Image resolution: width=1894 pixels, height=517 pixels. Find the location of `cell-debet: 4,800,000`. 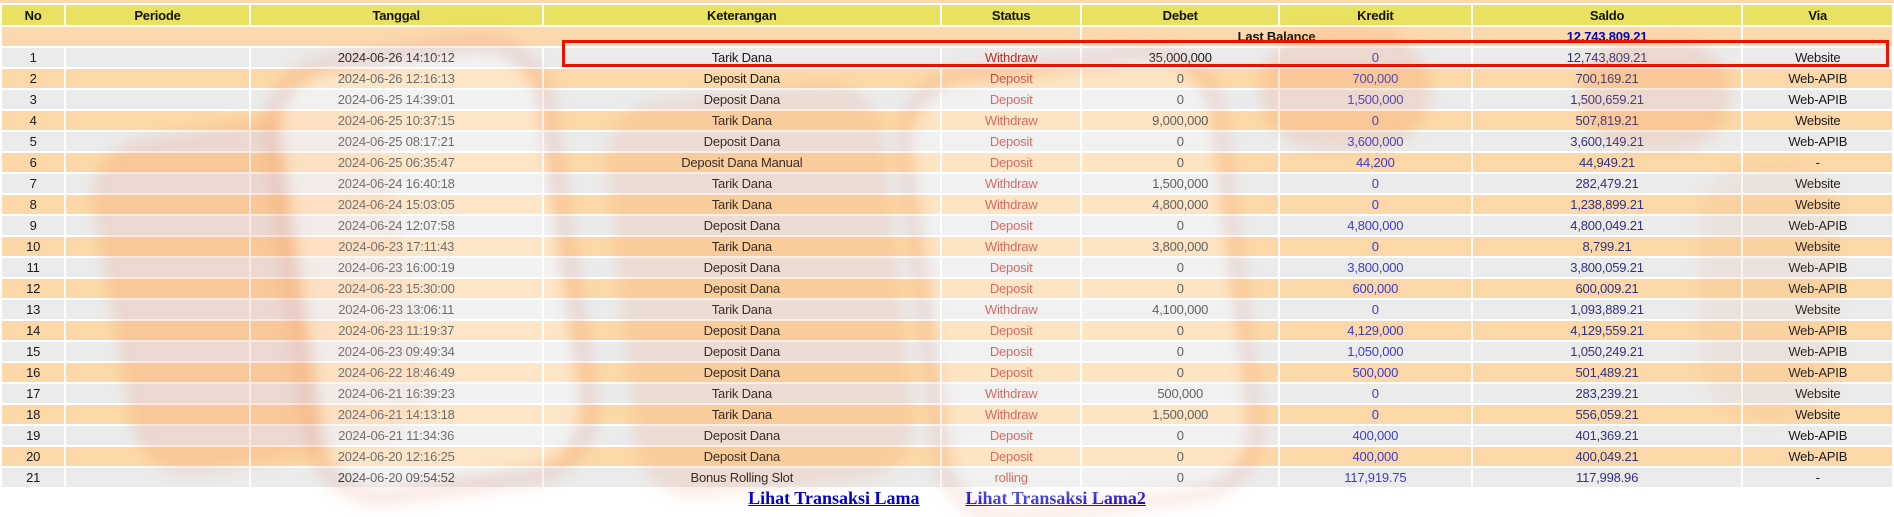

cell-debet: 4,800,000 is located at coordinates (1180, 204).